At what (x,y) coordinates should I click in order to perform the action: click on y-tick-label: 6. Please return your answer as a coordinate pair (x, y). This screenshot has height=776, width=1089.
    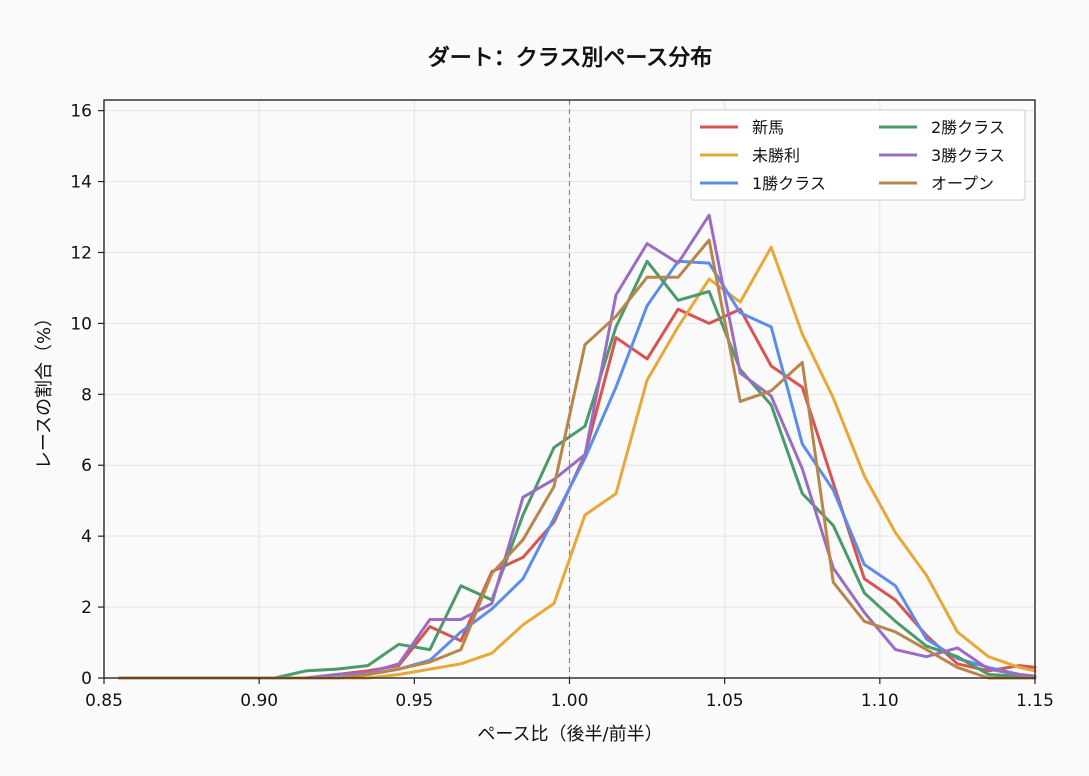
    Looking at the image, I should click on (86, 466).